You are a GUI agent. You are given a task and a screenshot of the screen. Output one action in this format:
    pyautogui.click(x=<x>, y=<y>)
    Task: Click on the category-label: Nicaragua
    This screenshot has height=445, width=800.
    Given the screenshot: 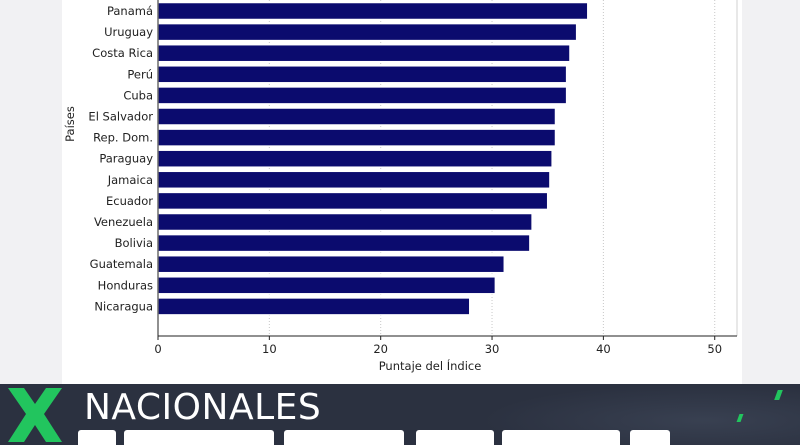 What is the action you would take?
    pyautogui.click(x=123, y=306)
    